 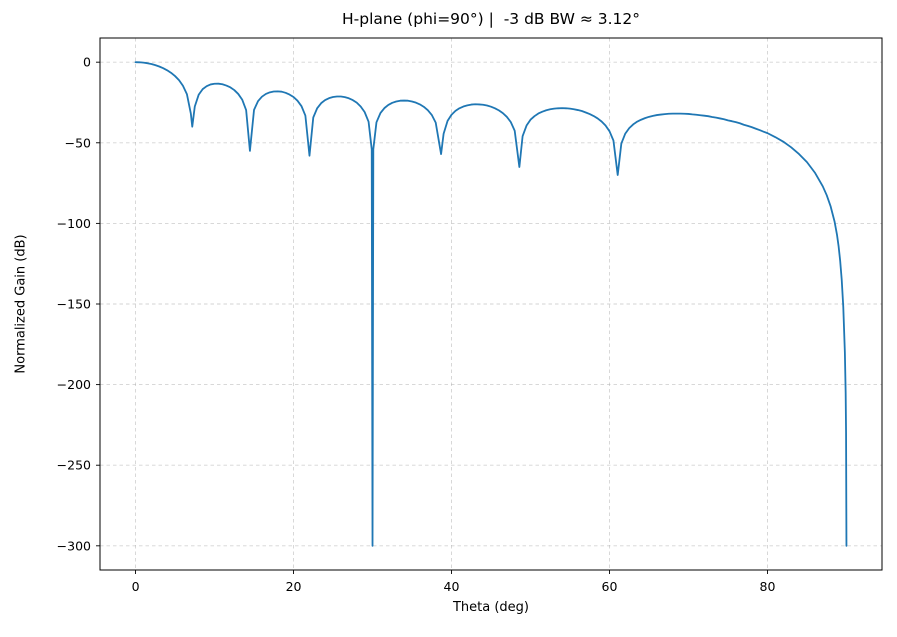 What do you see at coordinates (491, 607) in the screenshot?
I see `x-axis-label: Theta (deg)` at bounding box center [491, 607].